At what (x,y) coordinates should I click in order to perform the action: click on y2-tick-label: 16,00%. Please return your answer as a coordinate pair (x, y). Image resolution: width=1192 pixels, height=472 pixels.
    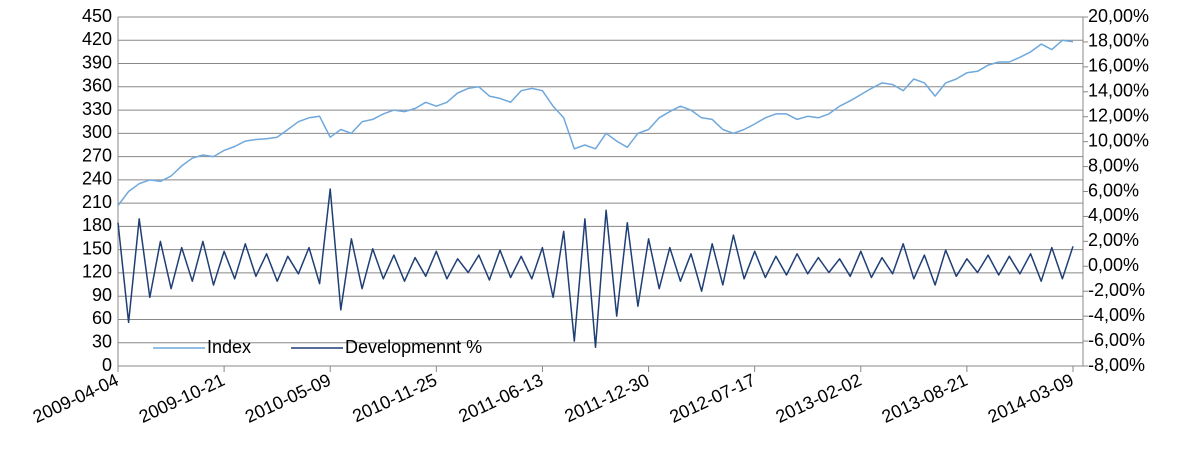
    Looking at the image, I should click on (1118, 66).